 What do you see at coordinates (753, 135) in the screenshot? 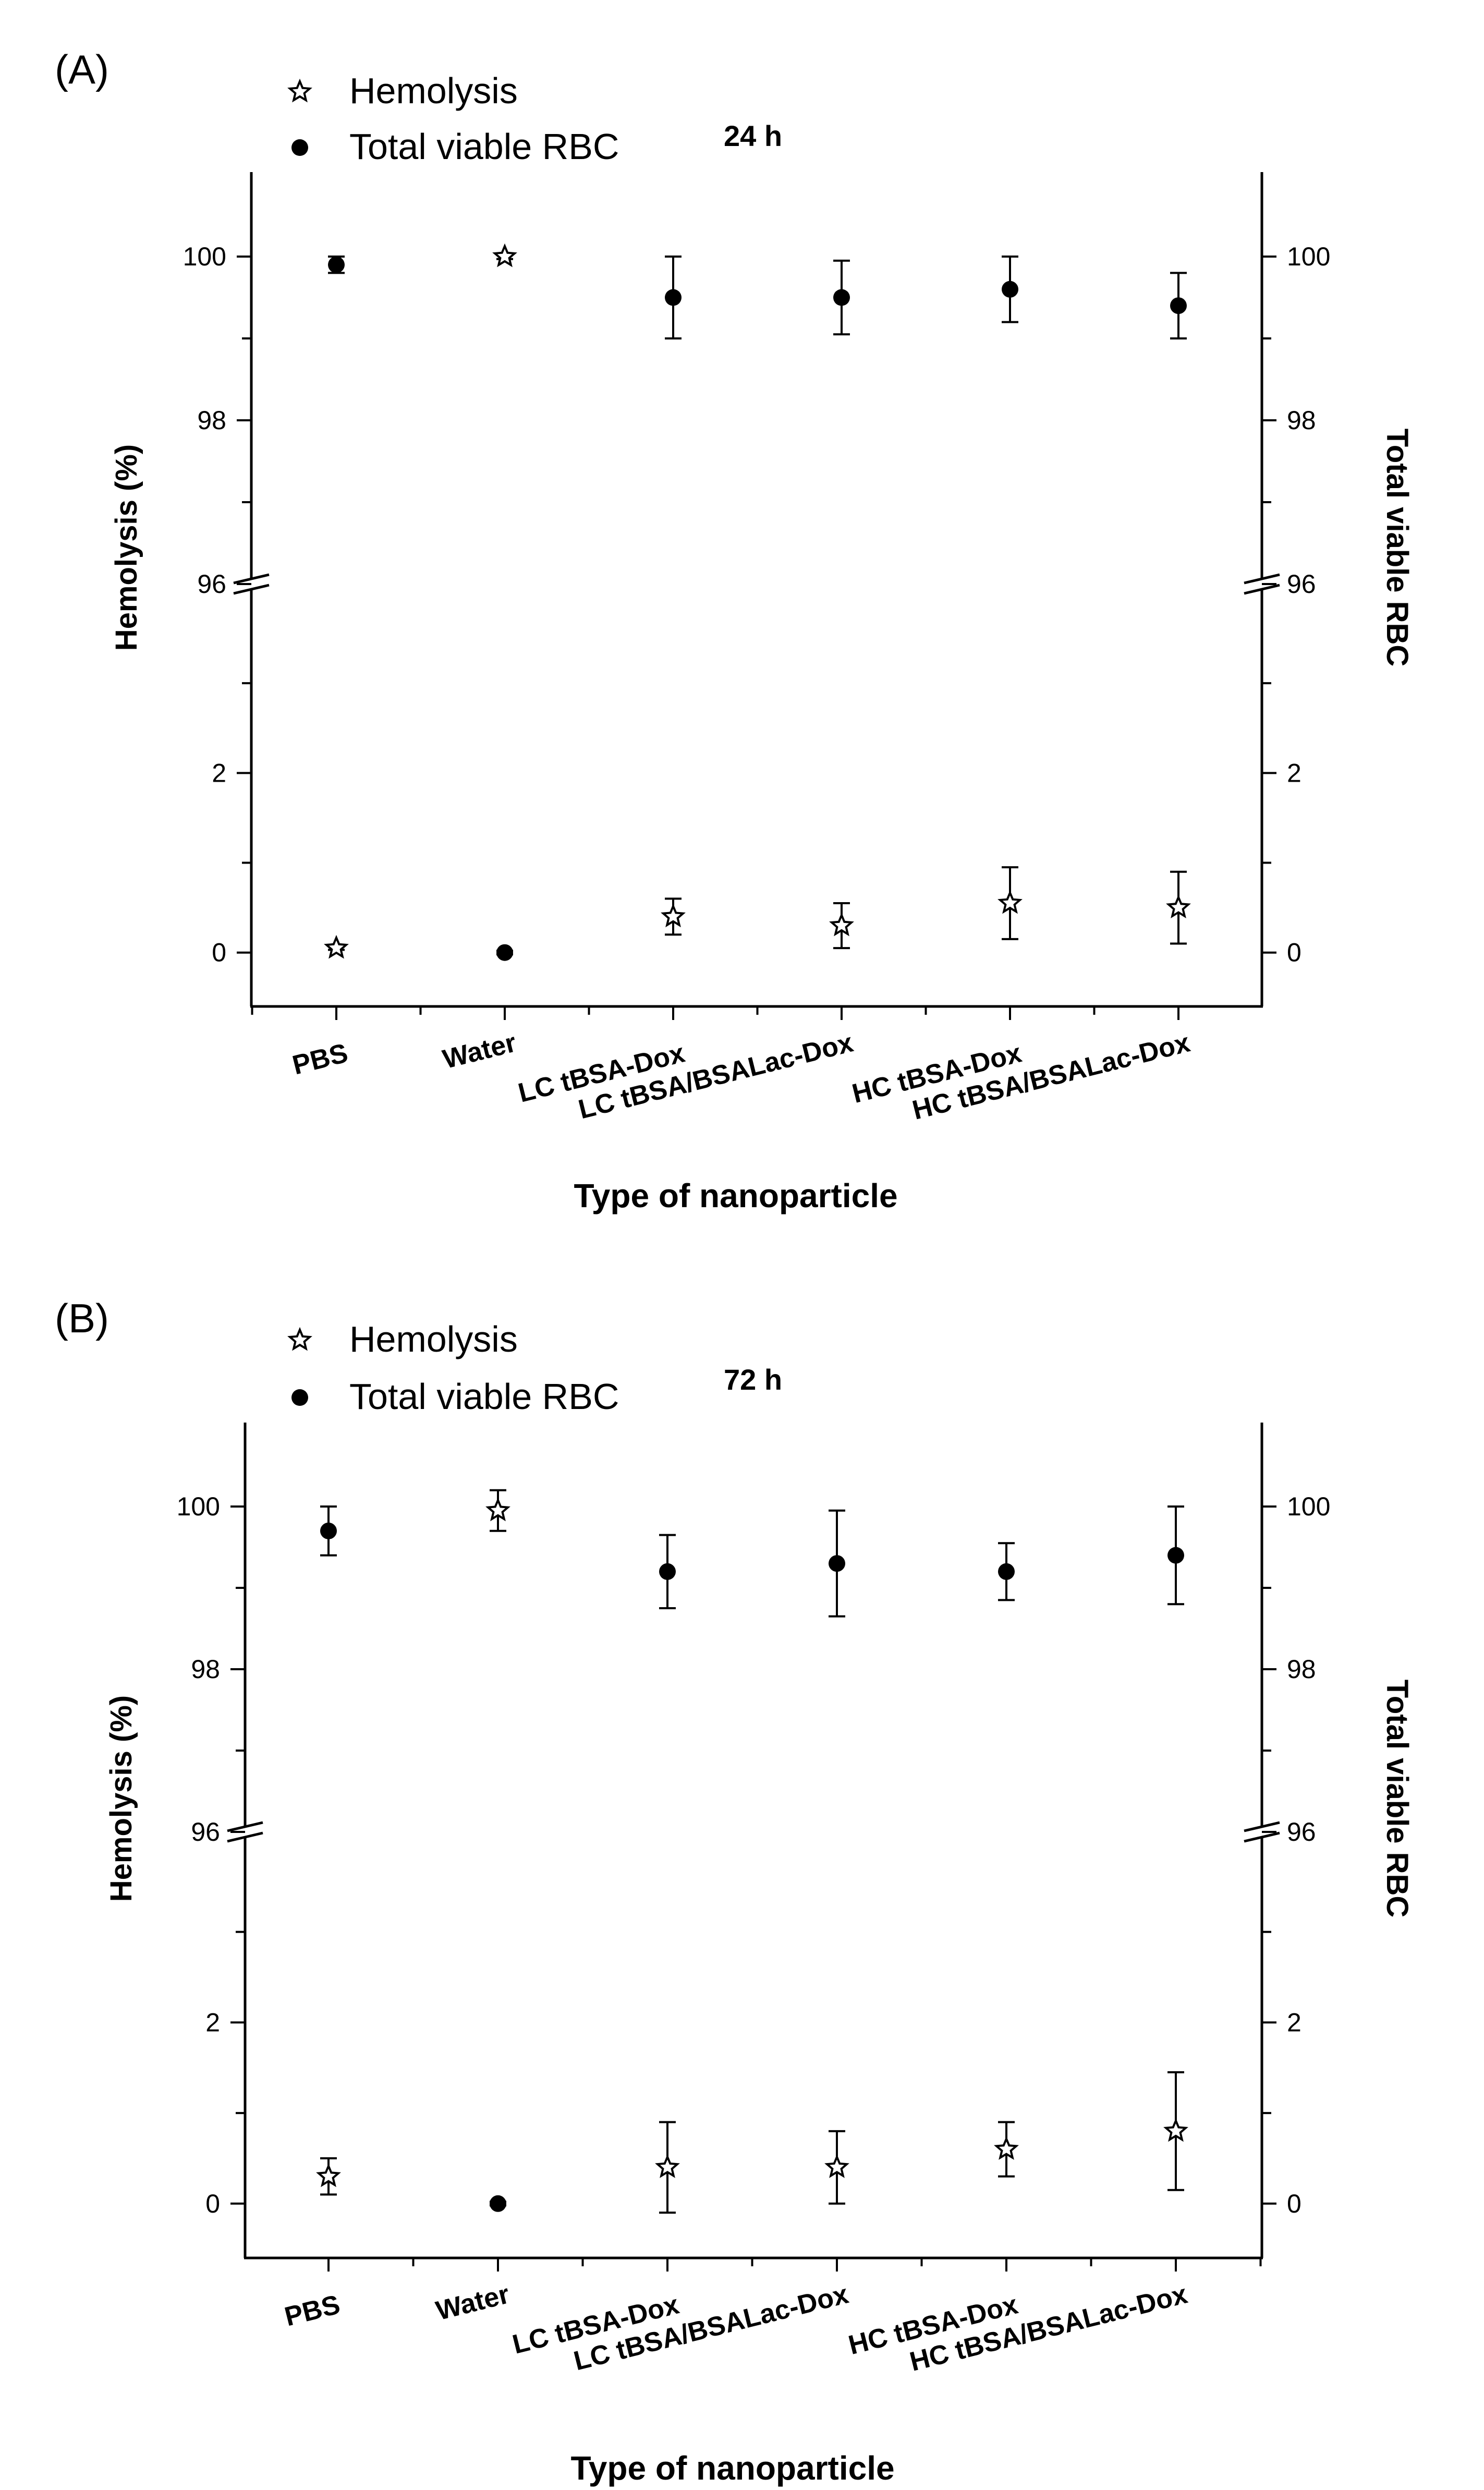
I see `time-label: 24 h` at bounding box center [753, 135].